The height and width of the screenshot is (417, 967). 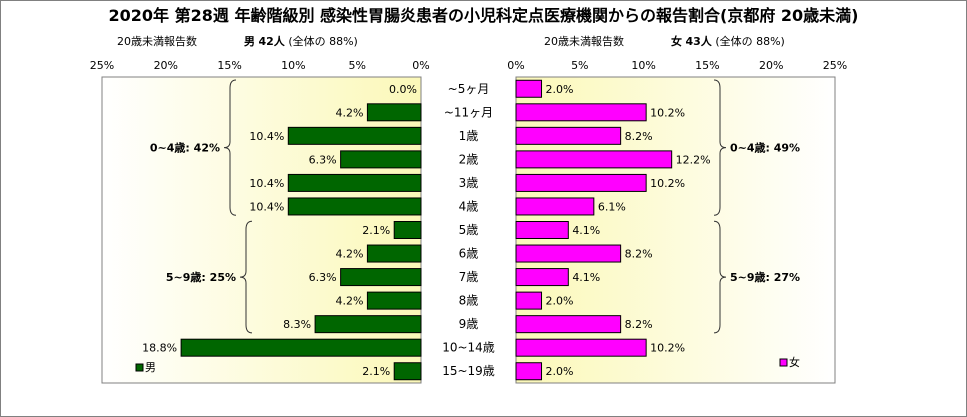 I want to click on right-x-tick-label: 10%, so click(x=643, y=65).